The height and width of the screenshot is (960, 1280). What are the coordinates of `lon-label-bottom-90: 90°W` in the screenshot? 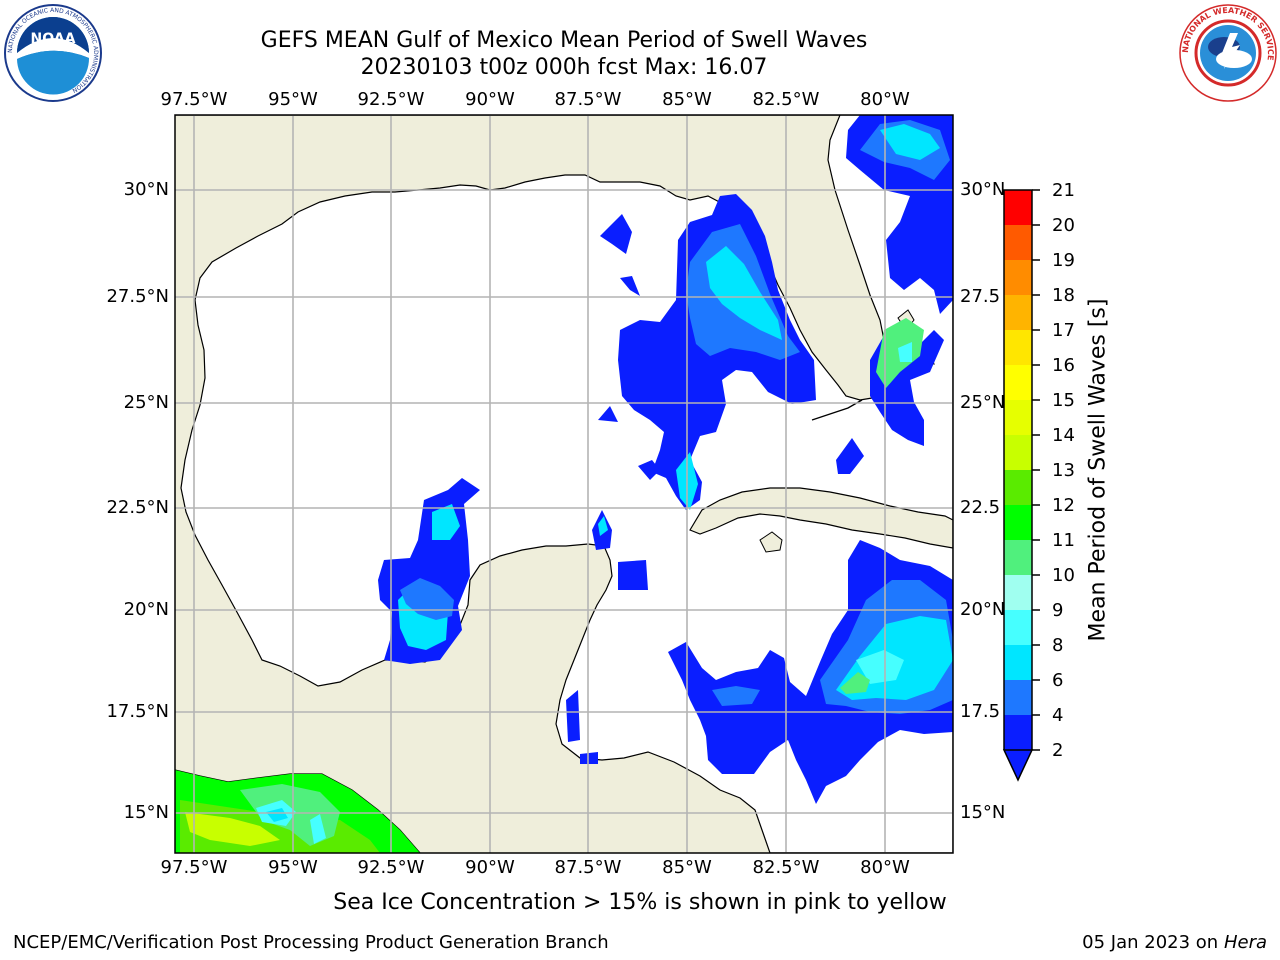 It's located at (490, 867).